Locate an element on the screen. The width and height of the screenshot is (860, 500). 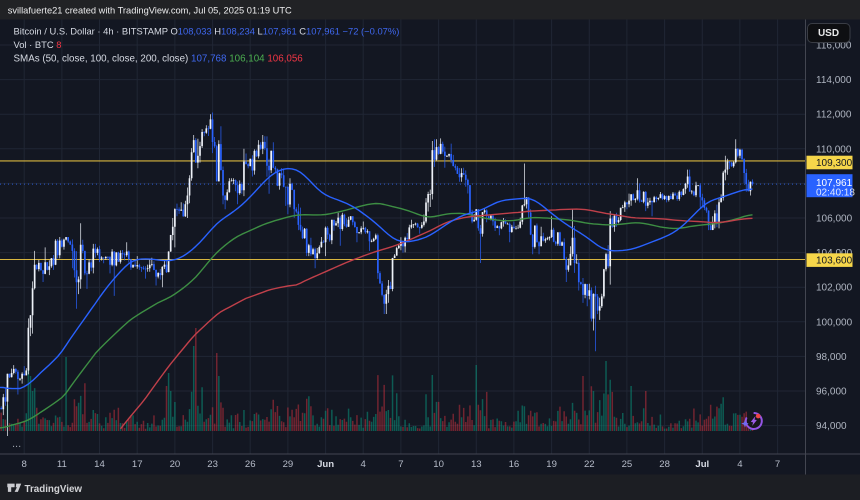
svg-text: Jun is located at coordinates (325, 464).